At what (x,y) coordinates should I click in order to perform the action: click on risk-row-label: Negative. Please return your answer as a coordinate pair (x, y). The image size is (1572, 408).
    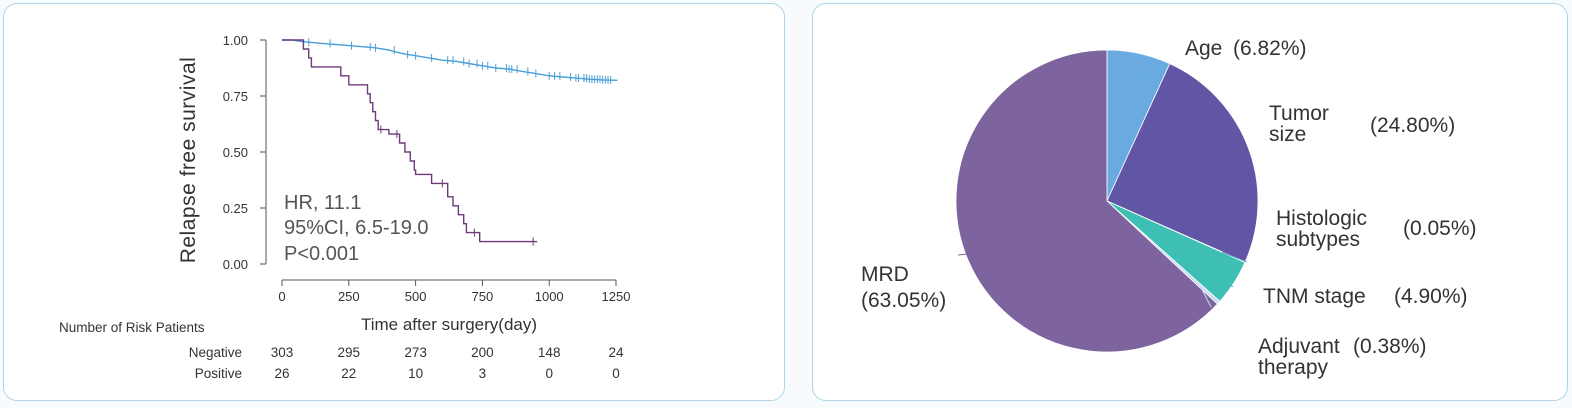
    Looking at the image, I should click on (215, 352).